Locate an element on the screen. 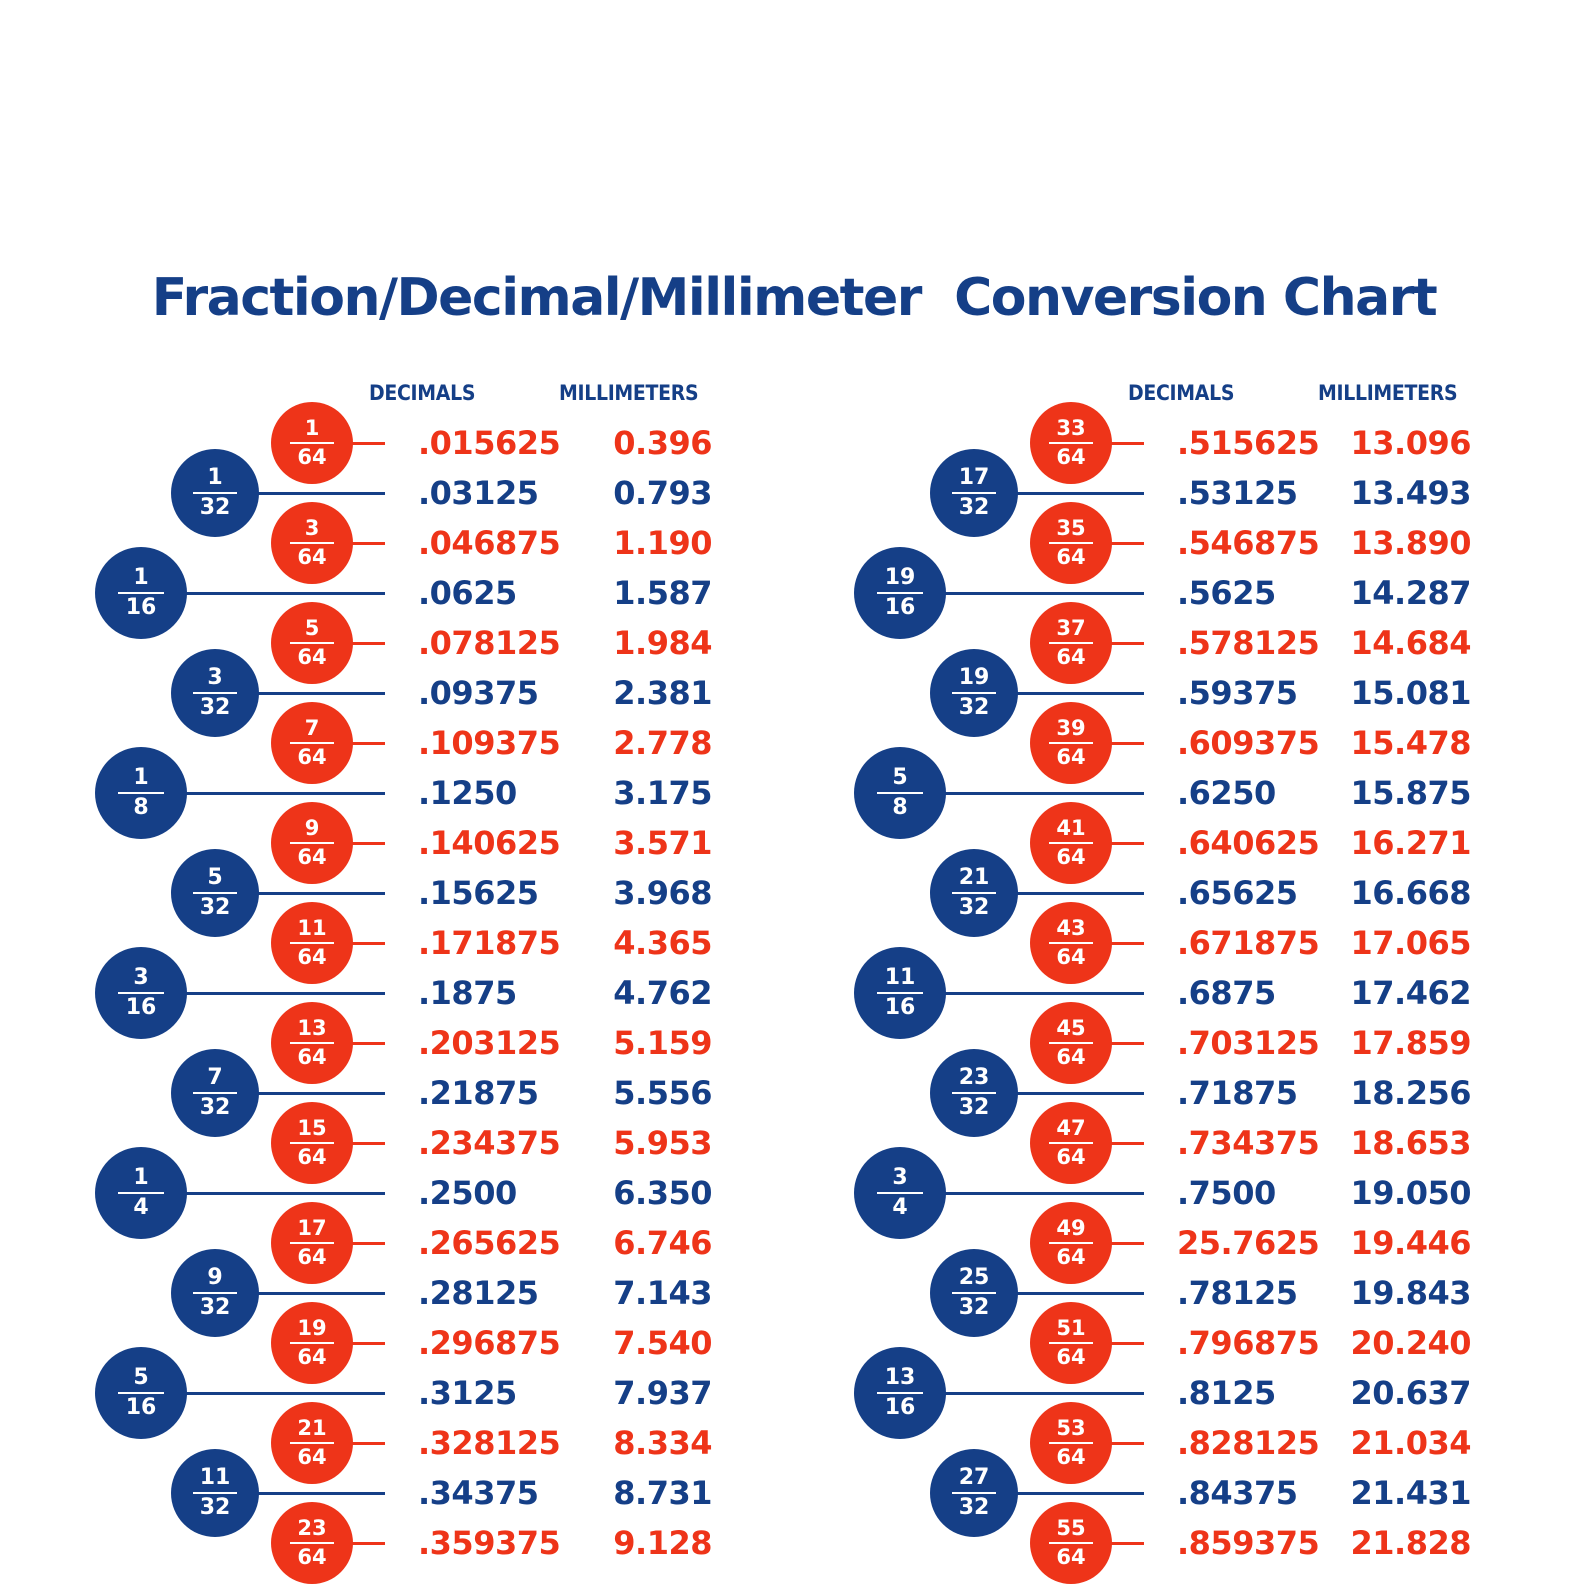  decimal-value: .3125 is located at coordinates (467, 1393).